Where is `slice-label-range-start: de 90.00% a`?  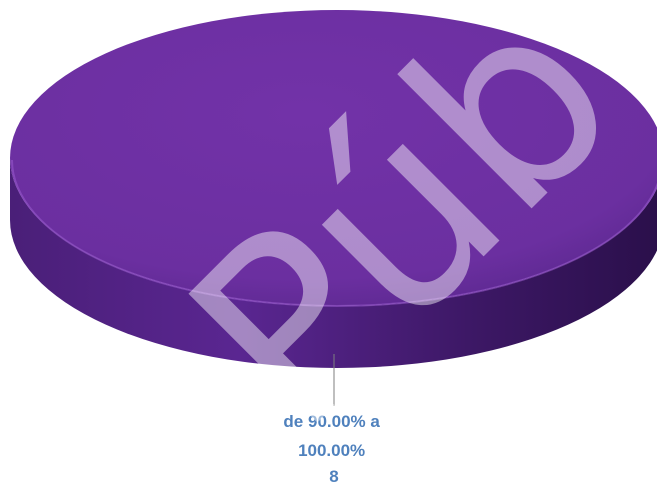
slice-label-range-start: de 90.00% a is located at coordinates (331, 421).